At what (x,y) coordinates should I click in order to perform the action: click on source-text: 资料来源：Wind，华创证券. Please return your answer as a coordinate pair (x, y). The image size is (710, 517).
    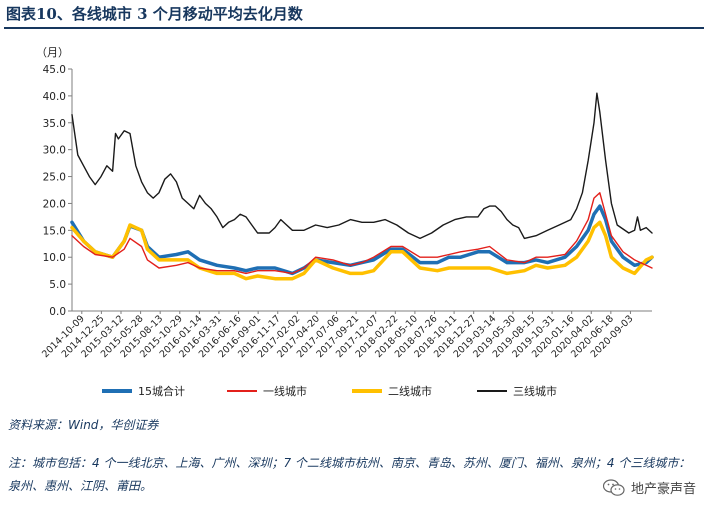
    Looking at the image, I should click on (83, 425).